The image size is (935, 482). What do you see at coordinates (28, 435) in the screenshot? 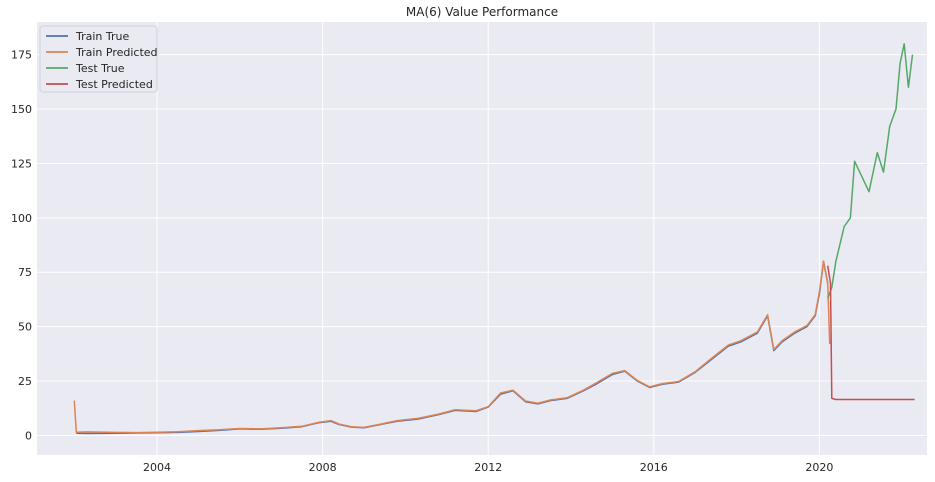
I see `y-tick-label: 0` at bounding box center [28, 435].